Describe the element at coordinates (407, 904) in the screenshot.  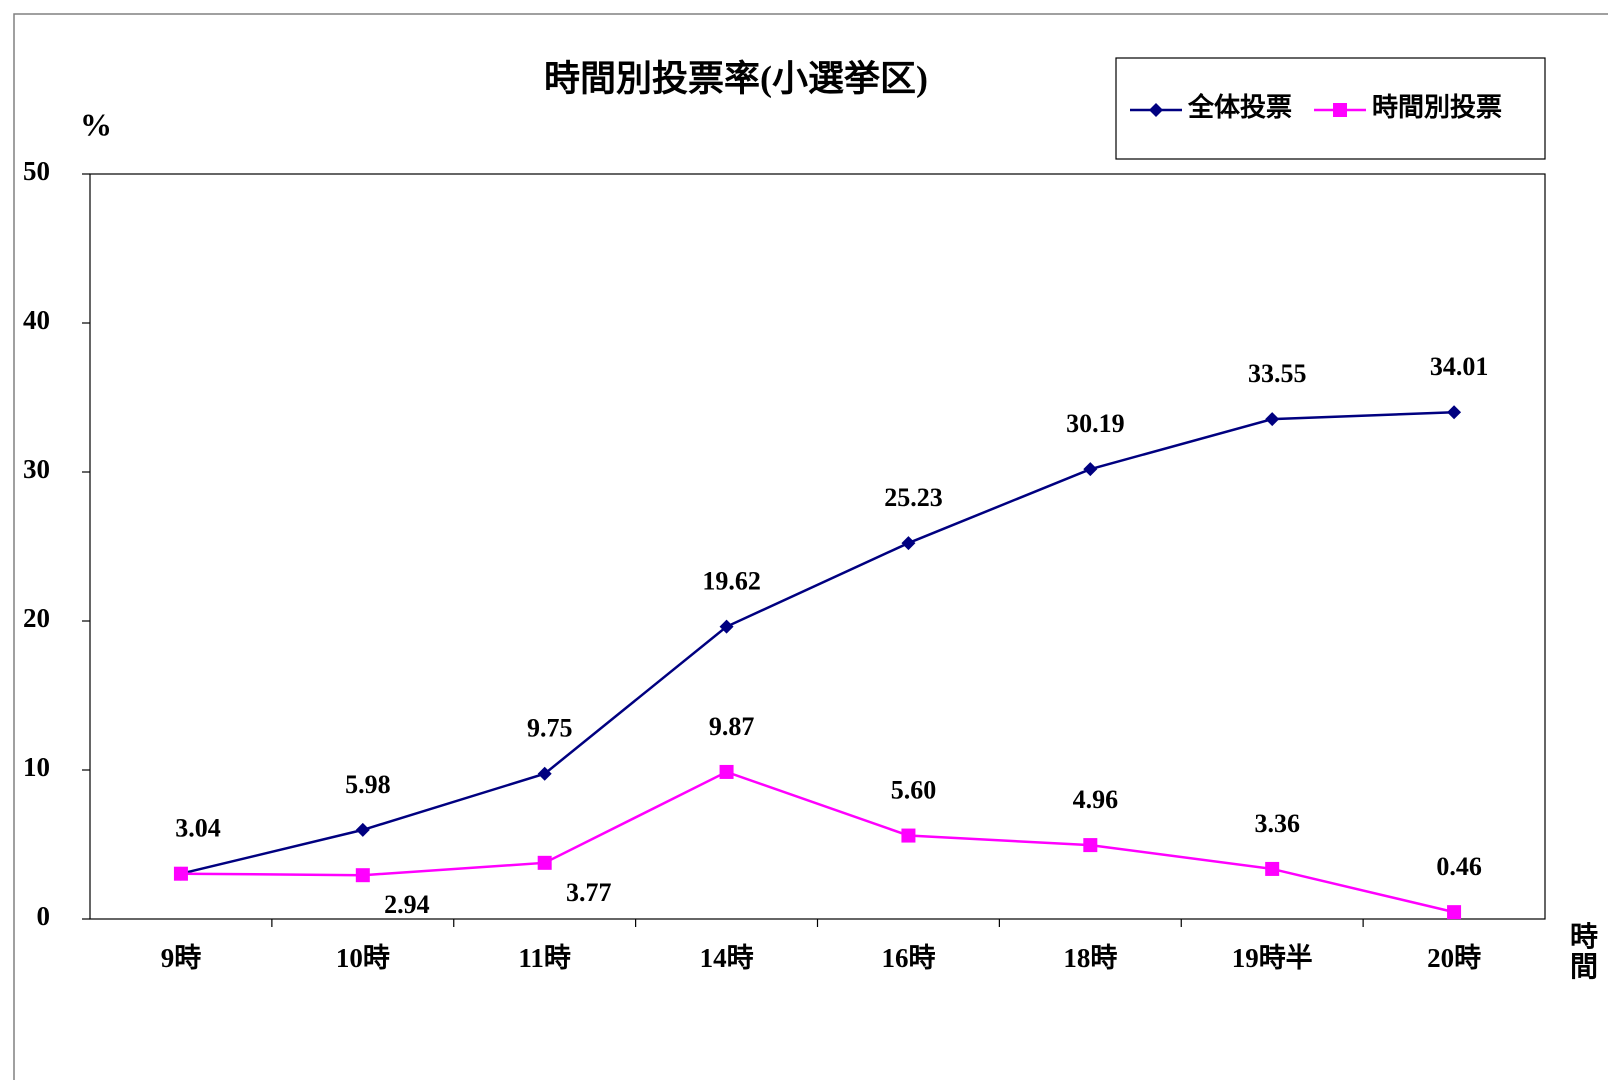
I see `data-label: 2.94` at that location.